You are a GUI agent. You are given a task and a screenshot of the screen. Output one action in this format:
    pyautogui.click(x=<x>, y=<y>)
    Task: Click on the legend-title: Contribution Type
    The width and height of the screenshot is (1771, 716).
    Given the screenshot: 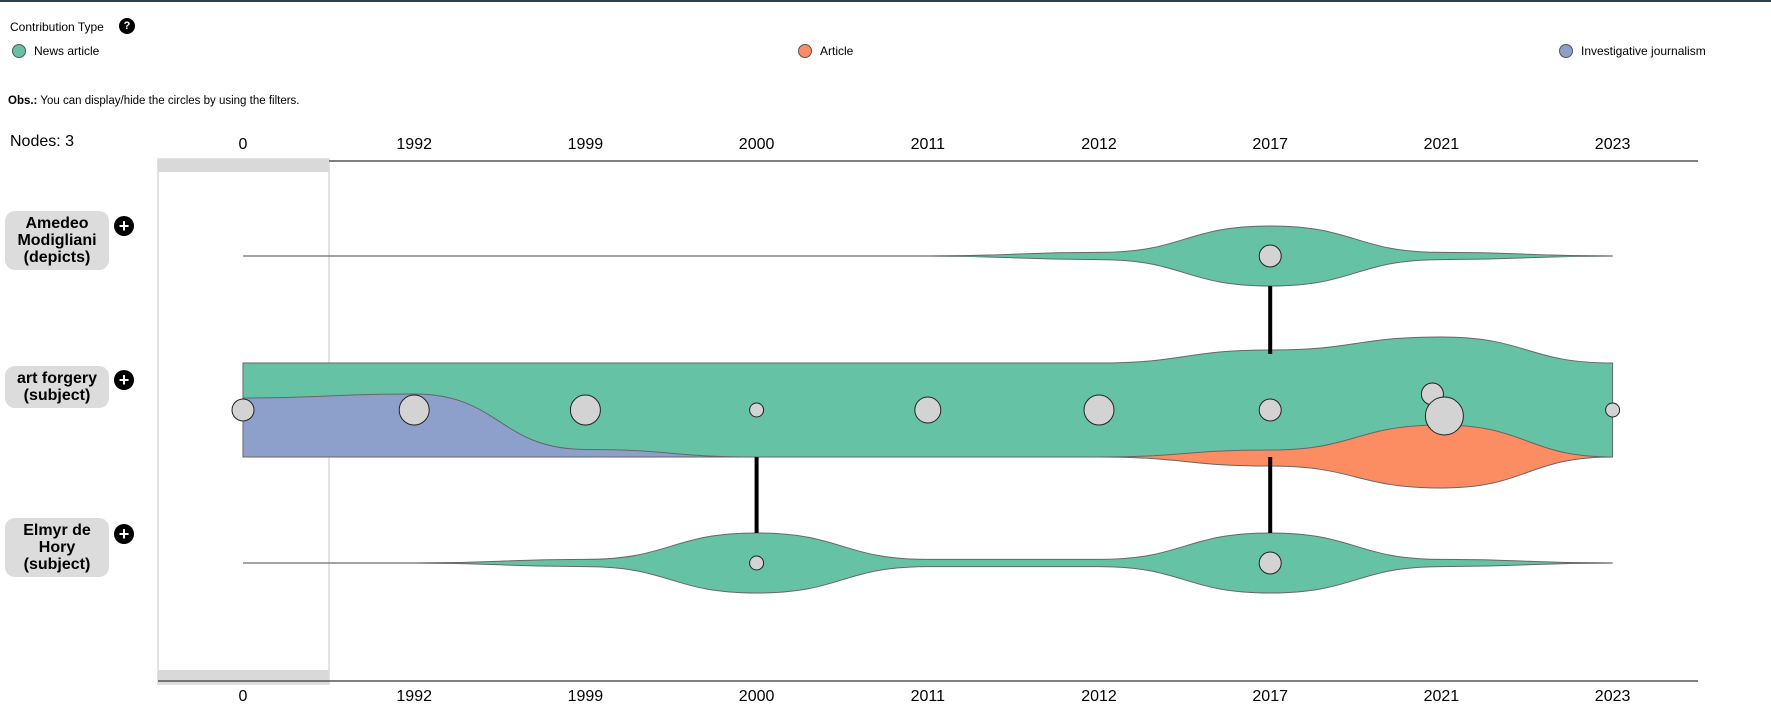 What is the action you would take?
    pyautogui.click(x=57, y=27)
    